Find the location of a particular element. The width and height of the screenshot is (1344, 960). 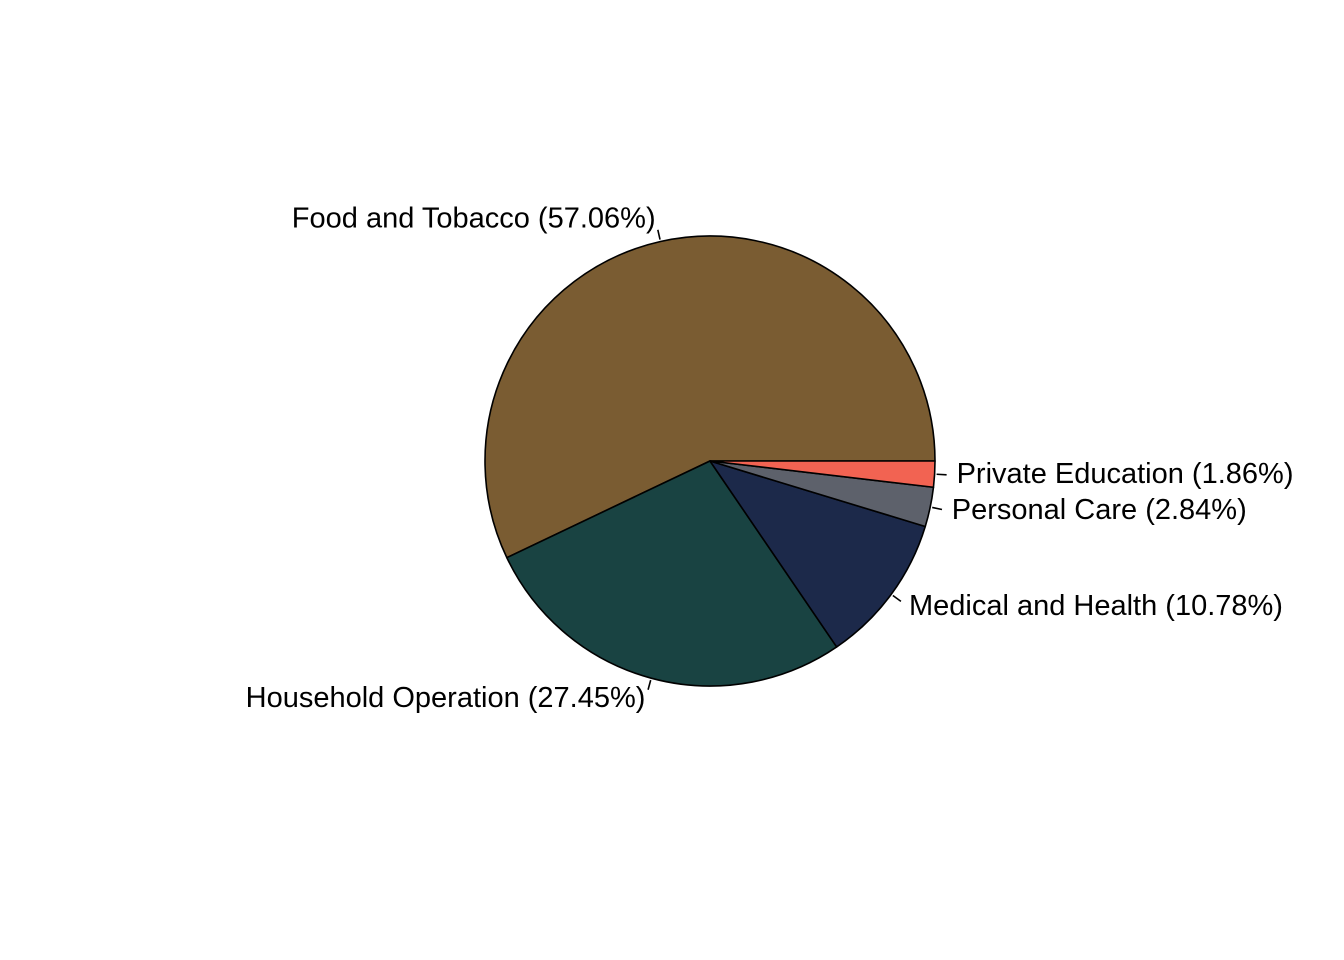

pie-slice-label: Food and Tobacco (57.06%) is located at coordinates (474, 219).